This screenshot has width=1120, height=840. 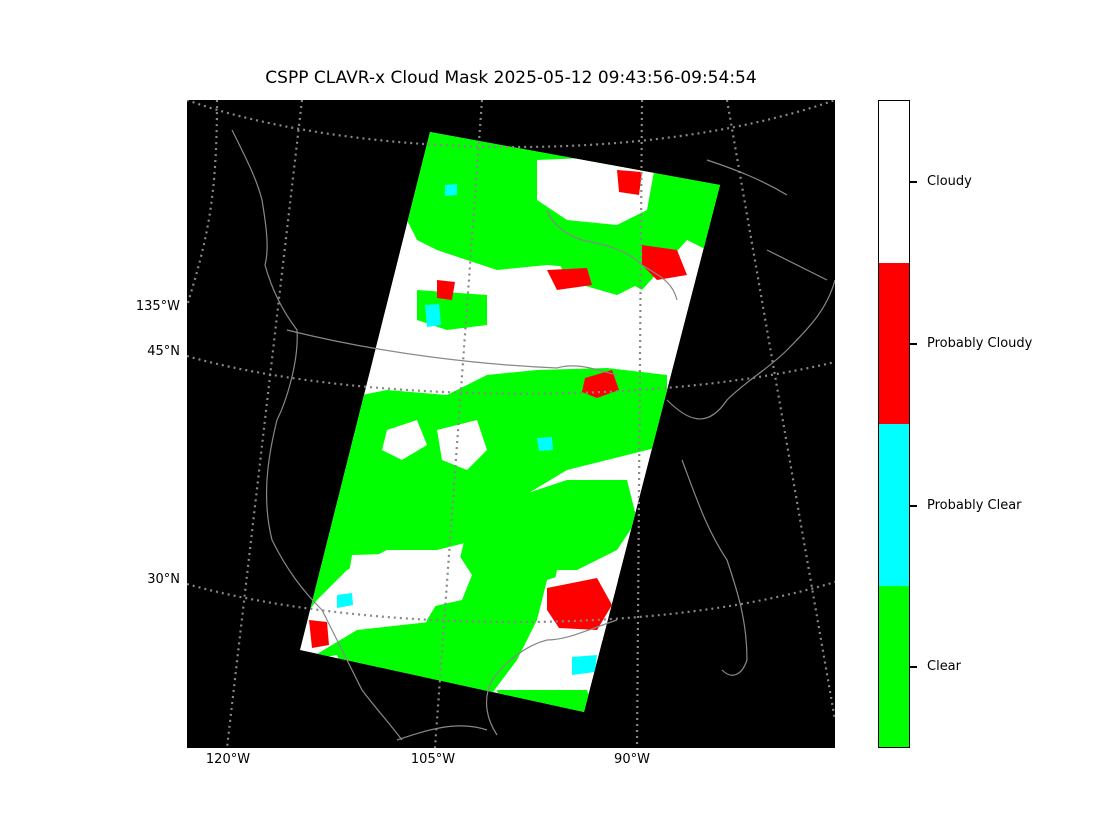 What do you see at coordinates (163, 579) in the screenshot?
I see `lat-label-30n: 30°N` at bounding box center [163, 579].